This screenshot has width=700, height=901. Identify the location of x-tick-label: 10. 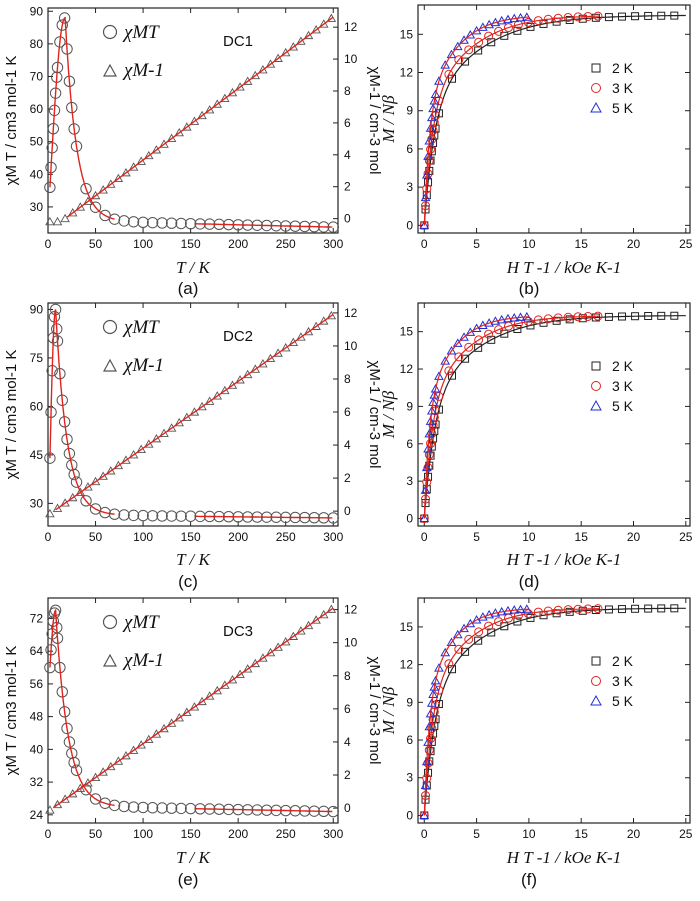
(529, 834).